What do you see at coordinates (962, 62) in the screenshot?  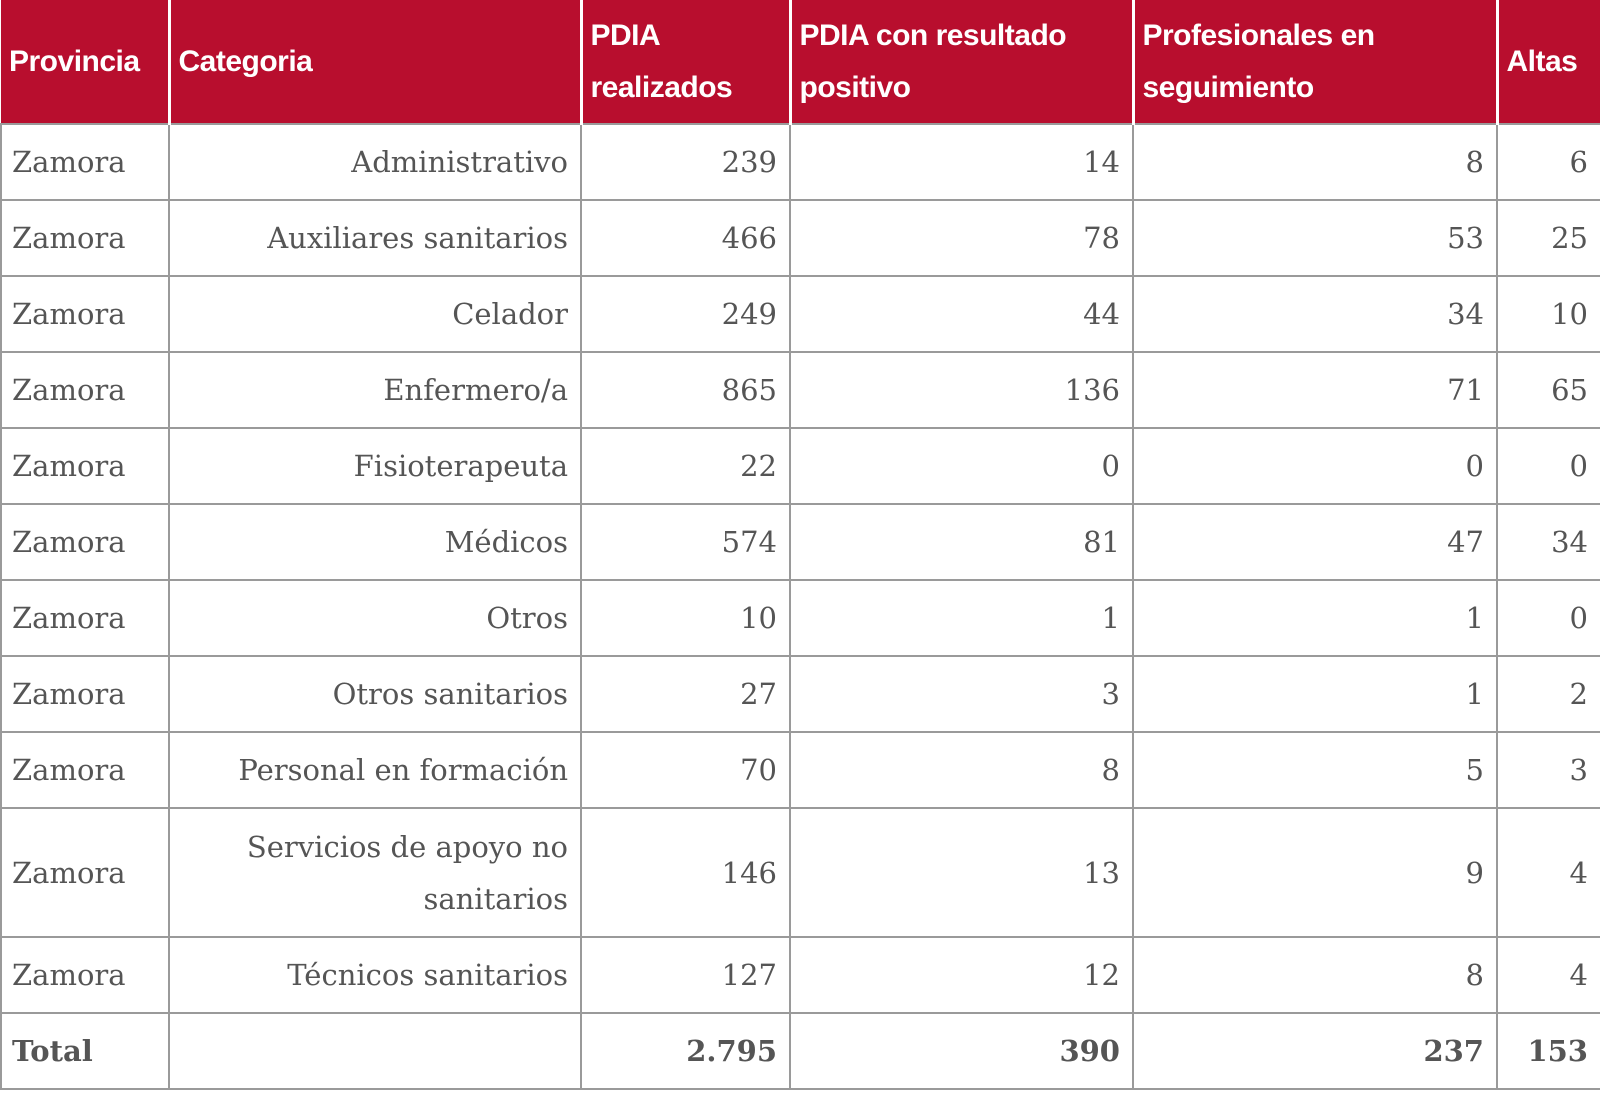 I see `header-pdia-positivo: PDIA con resultado positivo` at bounding box center [962, 62].